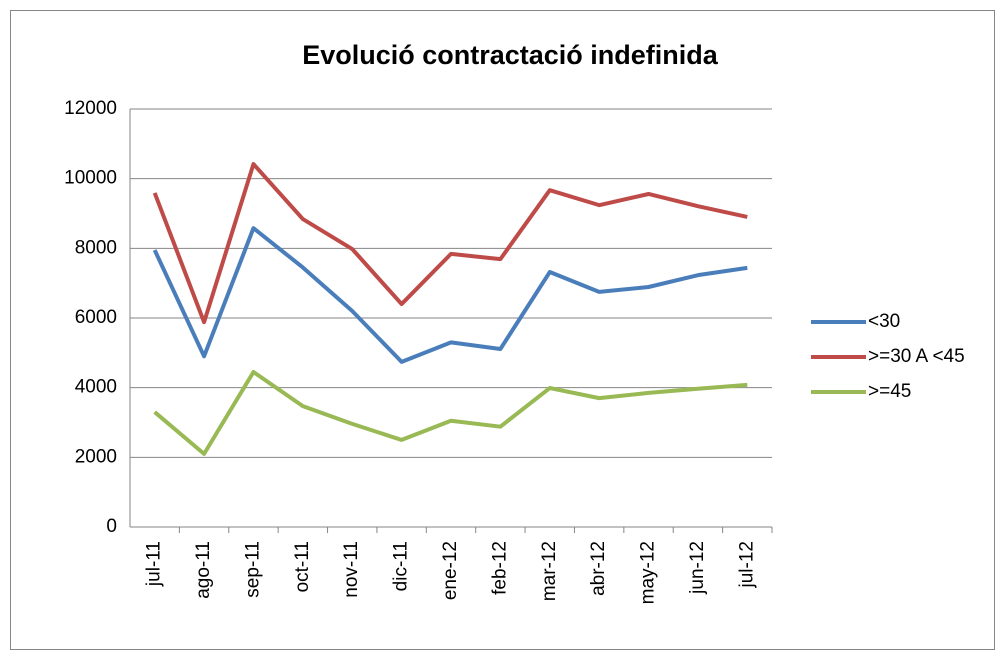 The height and width of the screenshot is (657, 1006). What do you see at coordinates (154, 564) in the screenshot?
I see `x-tick-label: jul-11` at bounding box center [154, 564].